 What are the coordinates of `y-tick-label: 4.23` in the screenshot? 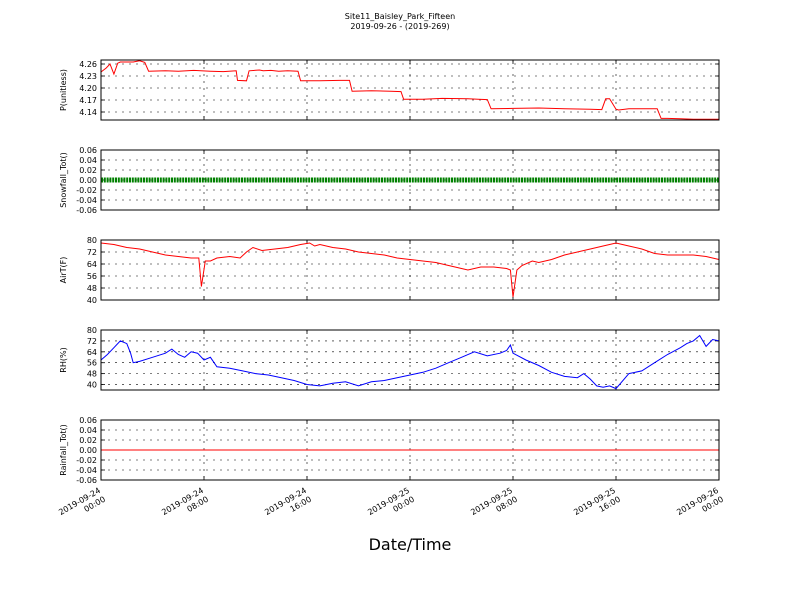 It's located at (88, 76).